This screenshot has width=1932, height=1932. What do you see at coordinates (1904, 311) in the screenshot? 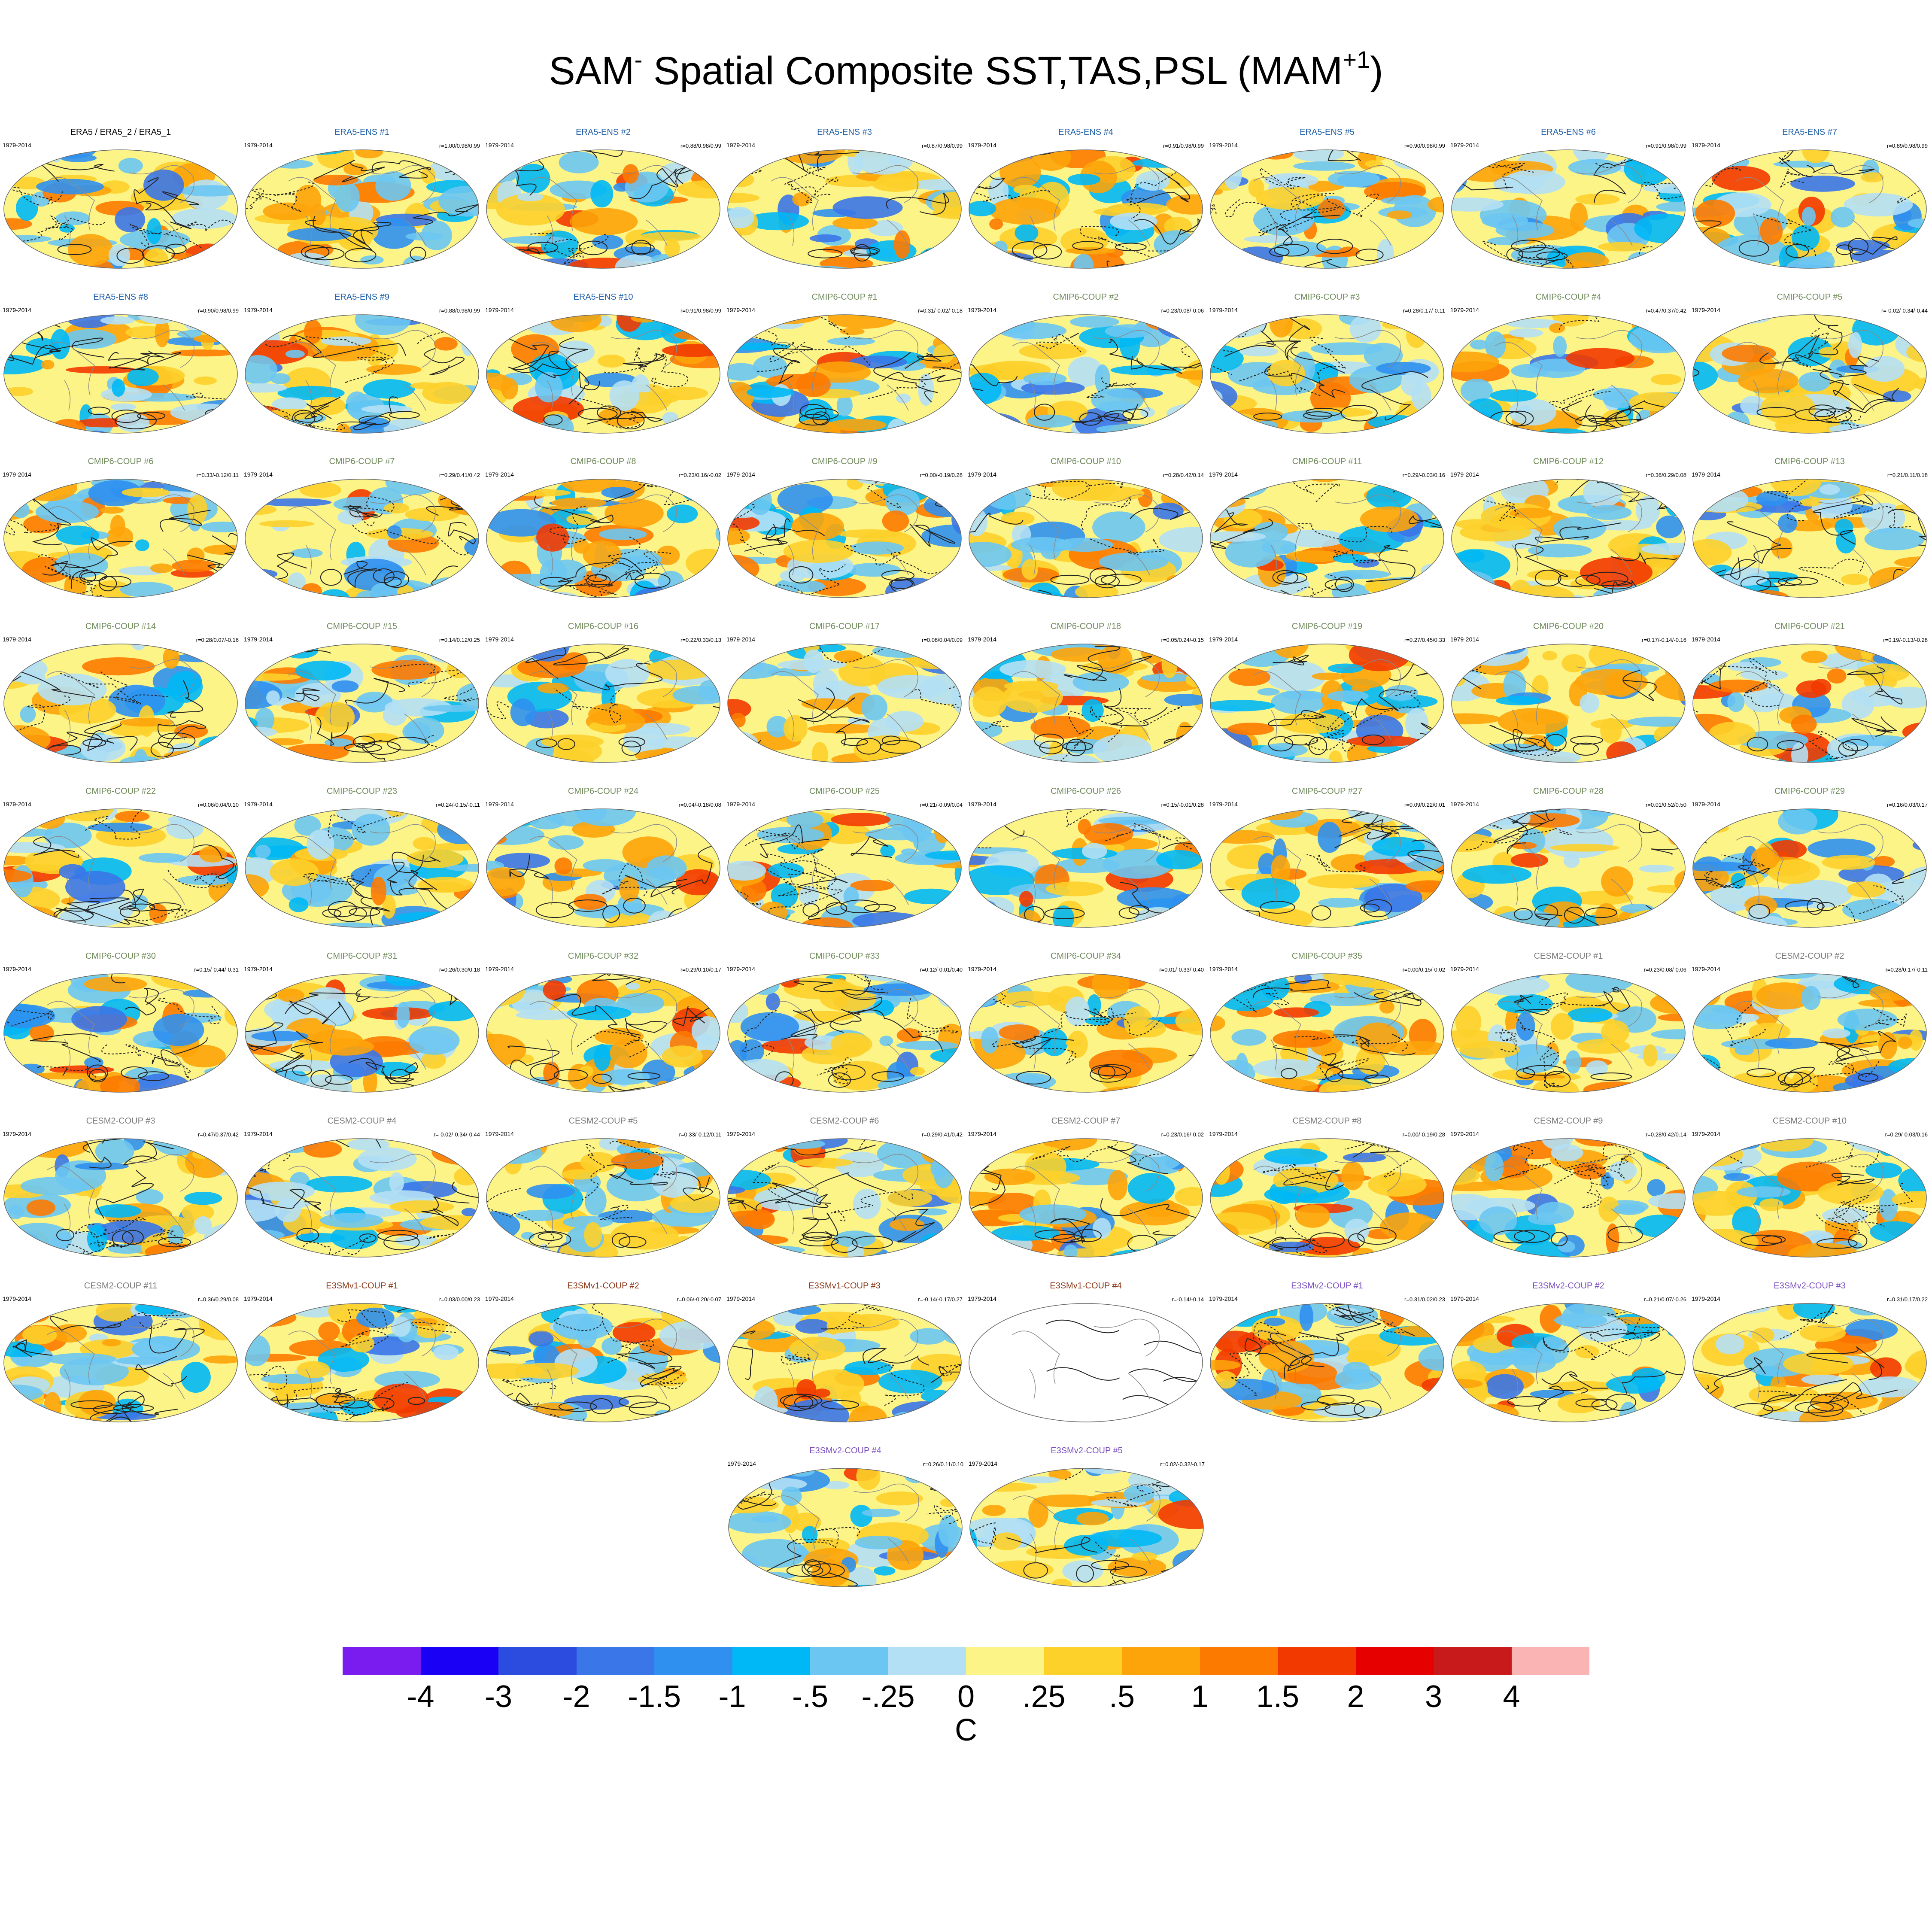
I see `panel-pattern-correlation: r=-0.02/-0.34/-0.44` at bounding box center [1904, 311].